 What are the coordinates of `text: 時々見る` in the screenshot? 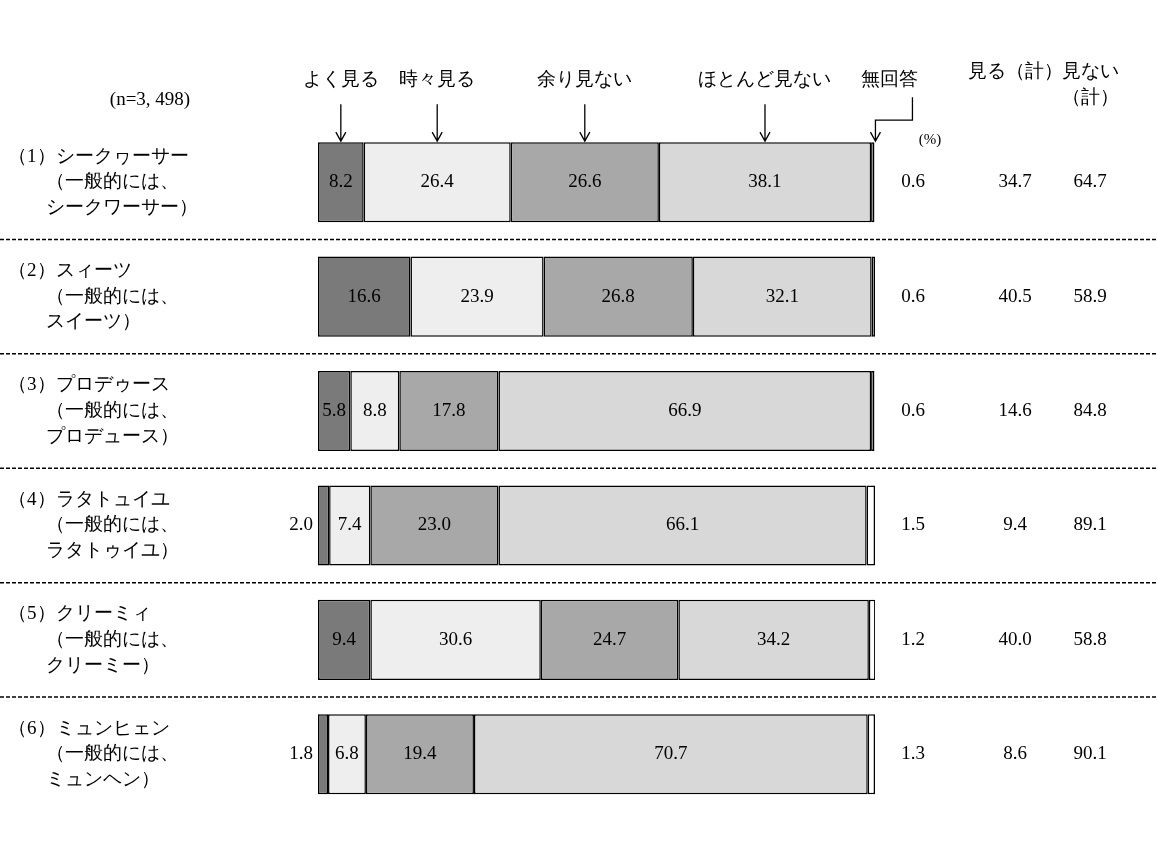 It's located at (437, 79).